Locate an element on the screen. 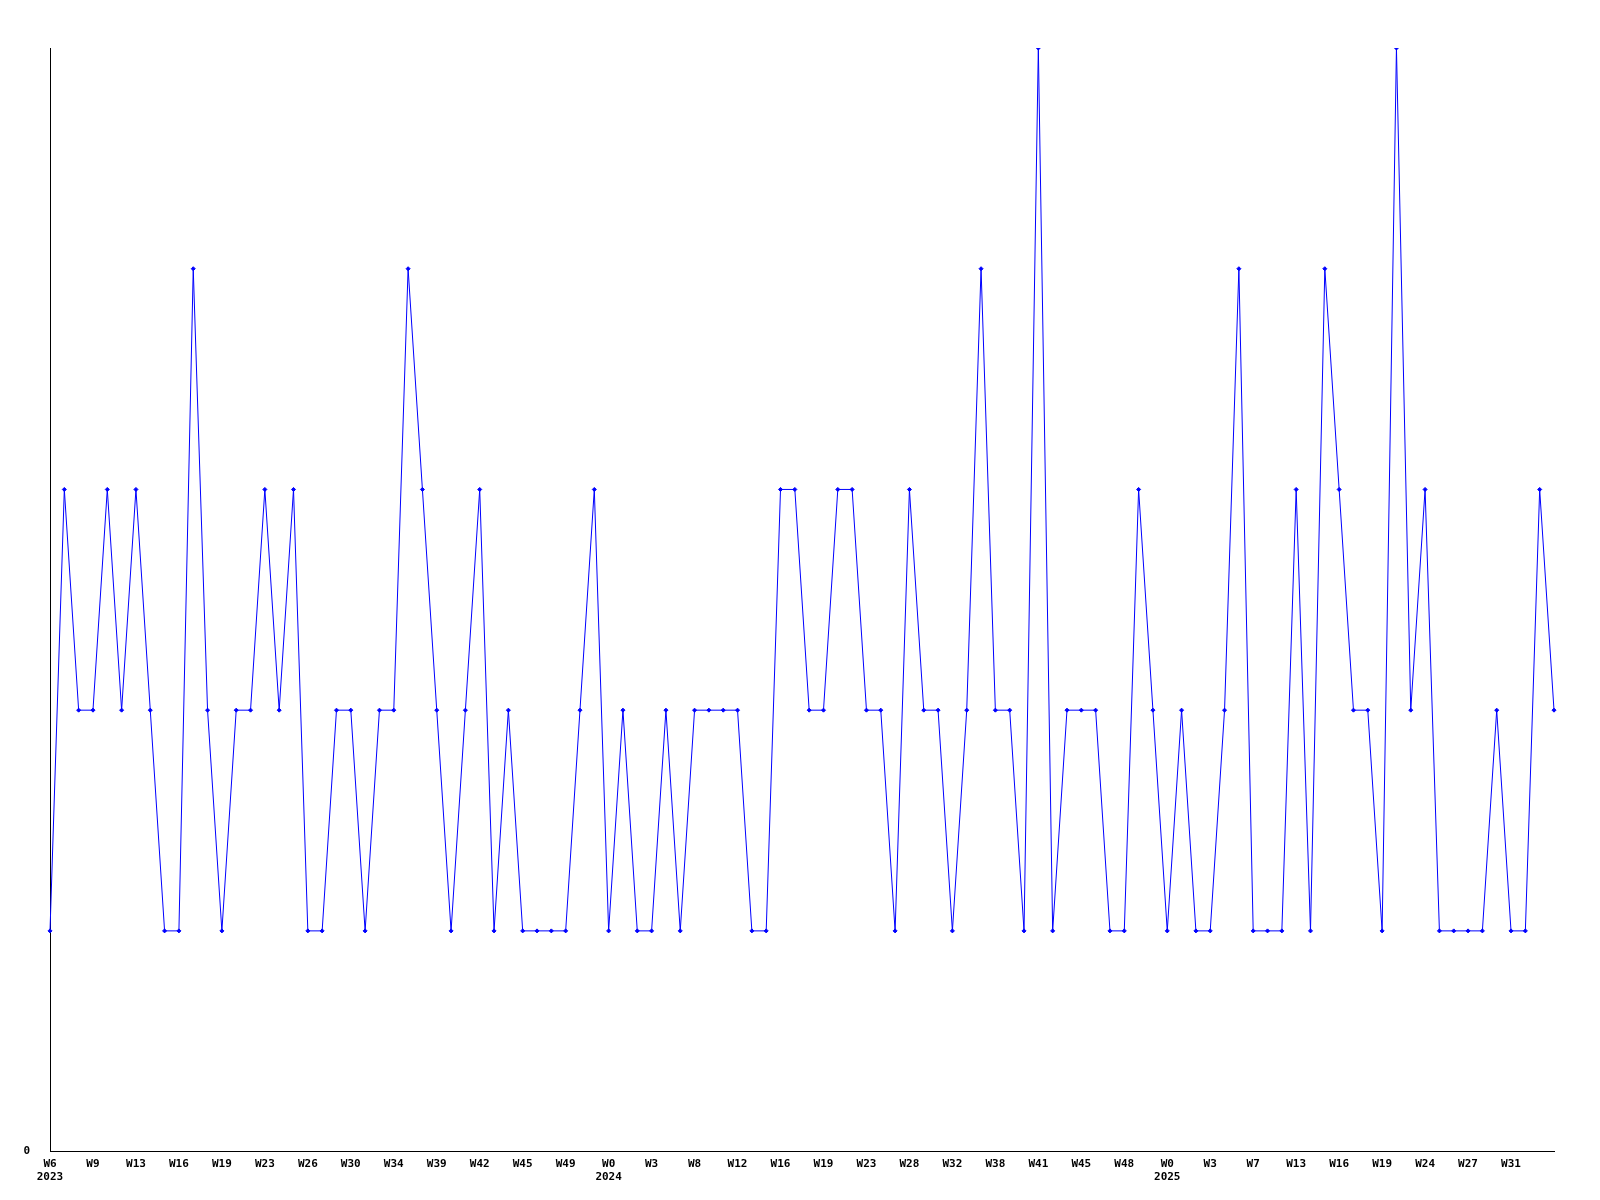 This screenshot has height=1200, width=1600. x-tick-label: W7 is located at coordinates (1253, 1164).